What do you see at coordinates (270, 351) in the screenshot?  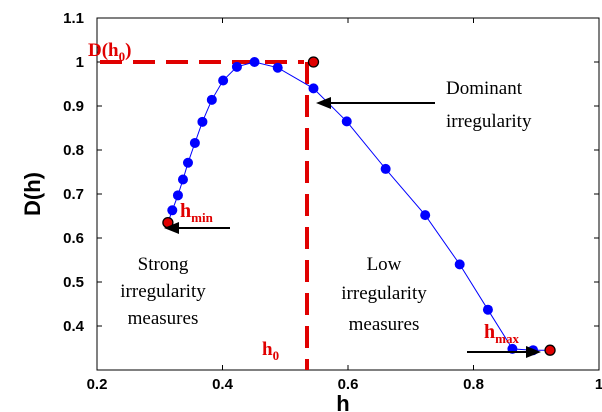 I see `h0-label: h0` at bounding box center [270, 351].